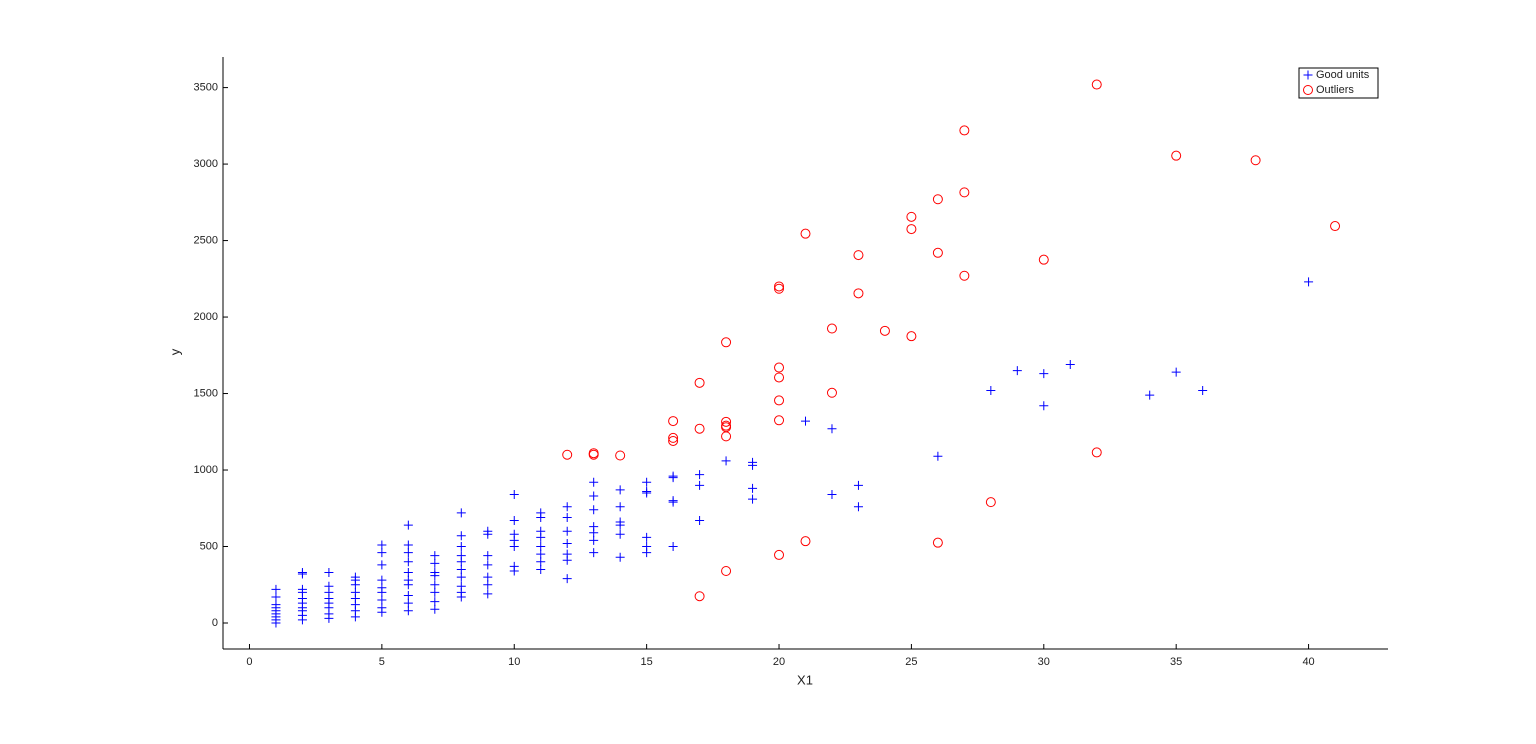 The height and width of the screenshot is (744, 1536). What do you see at coordinates (1335, 90) in the screenshot?
I see `legend-label: Outliers` at bounding box center [1335, 90].